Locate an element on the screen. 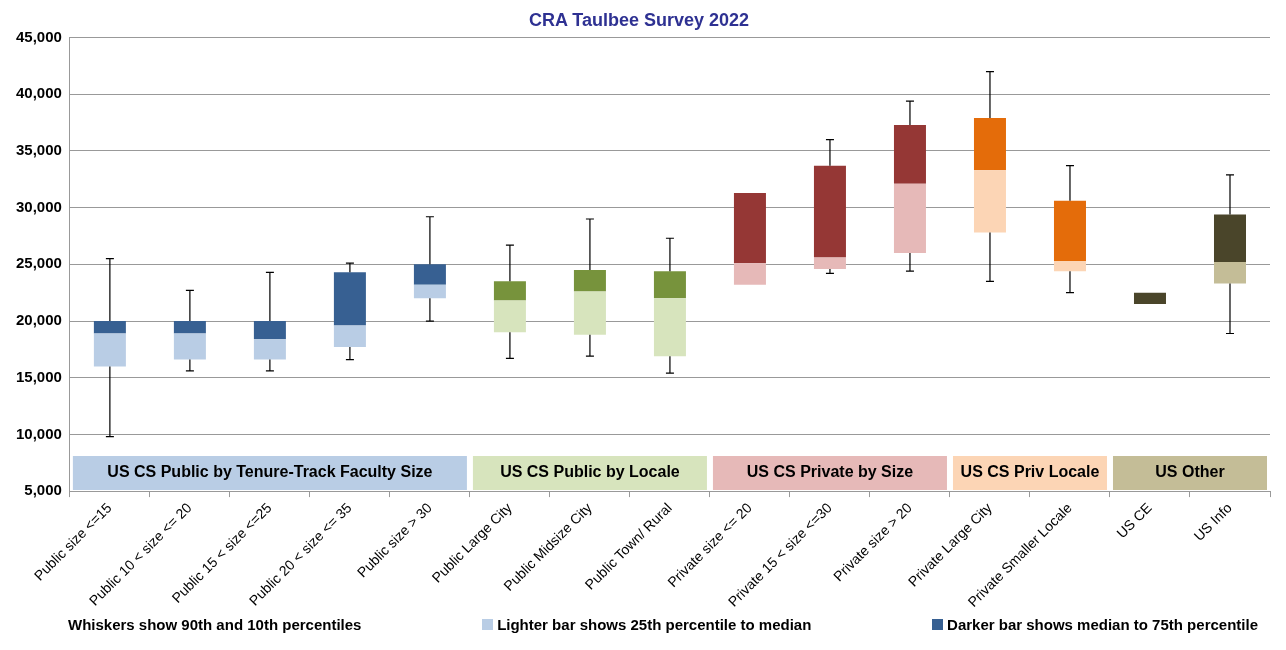 Image resolution: width=1286 pixels, height=650 pixels. y-tick-label: 10,000 is located at coordinates (38, 433).